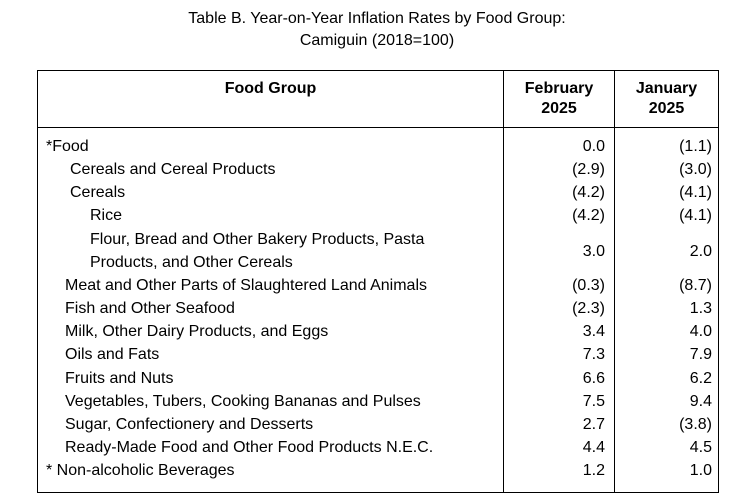 This screenshot has width=754, height=500. What do you see at coordinates (700, 401) in the screenshot?
I see `january-value: 9.4` at bounding box center [700, 401].